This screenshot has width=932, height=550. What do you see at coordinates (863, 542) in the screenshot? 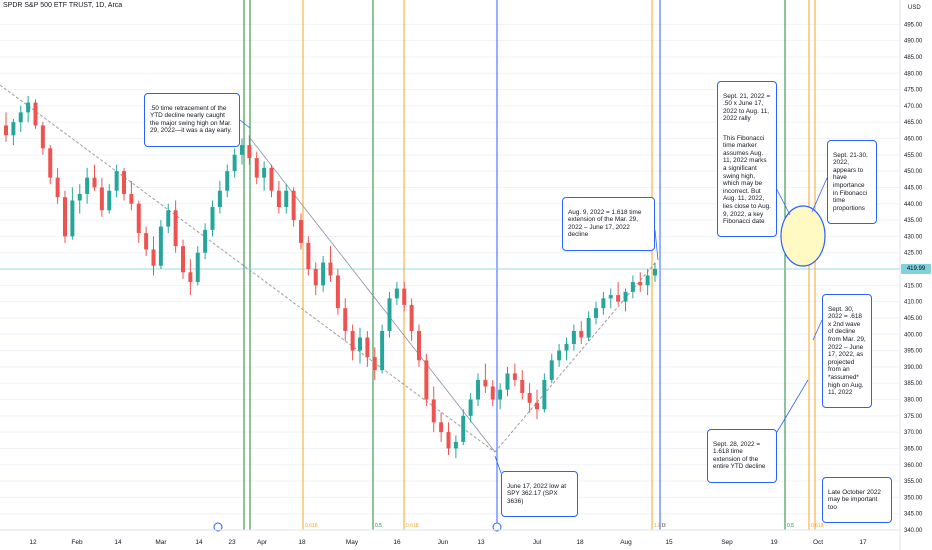
I see `x-tick-label: 17` at bounding box center [863, 542].